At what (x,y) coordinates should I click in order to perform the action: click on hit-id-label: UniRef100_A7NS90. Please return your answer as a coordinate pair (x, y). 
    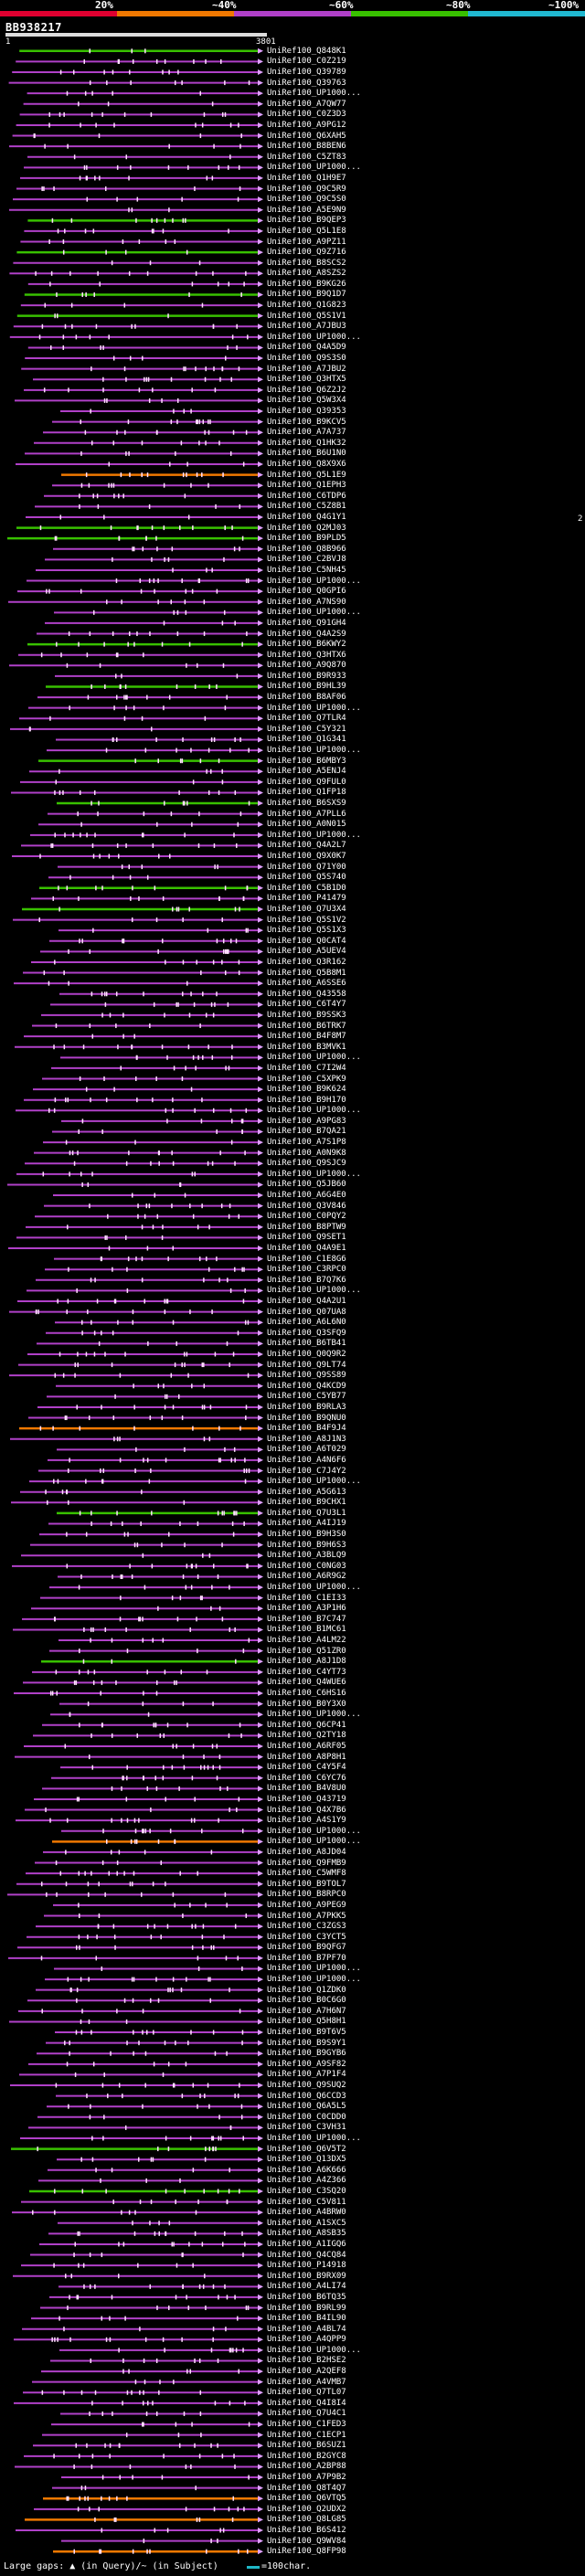
    Looking at the image, I should click on (307, 602).